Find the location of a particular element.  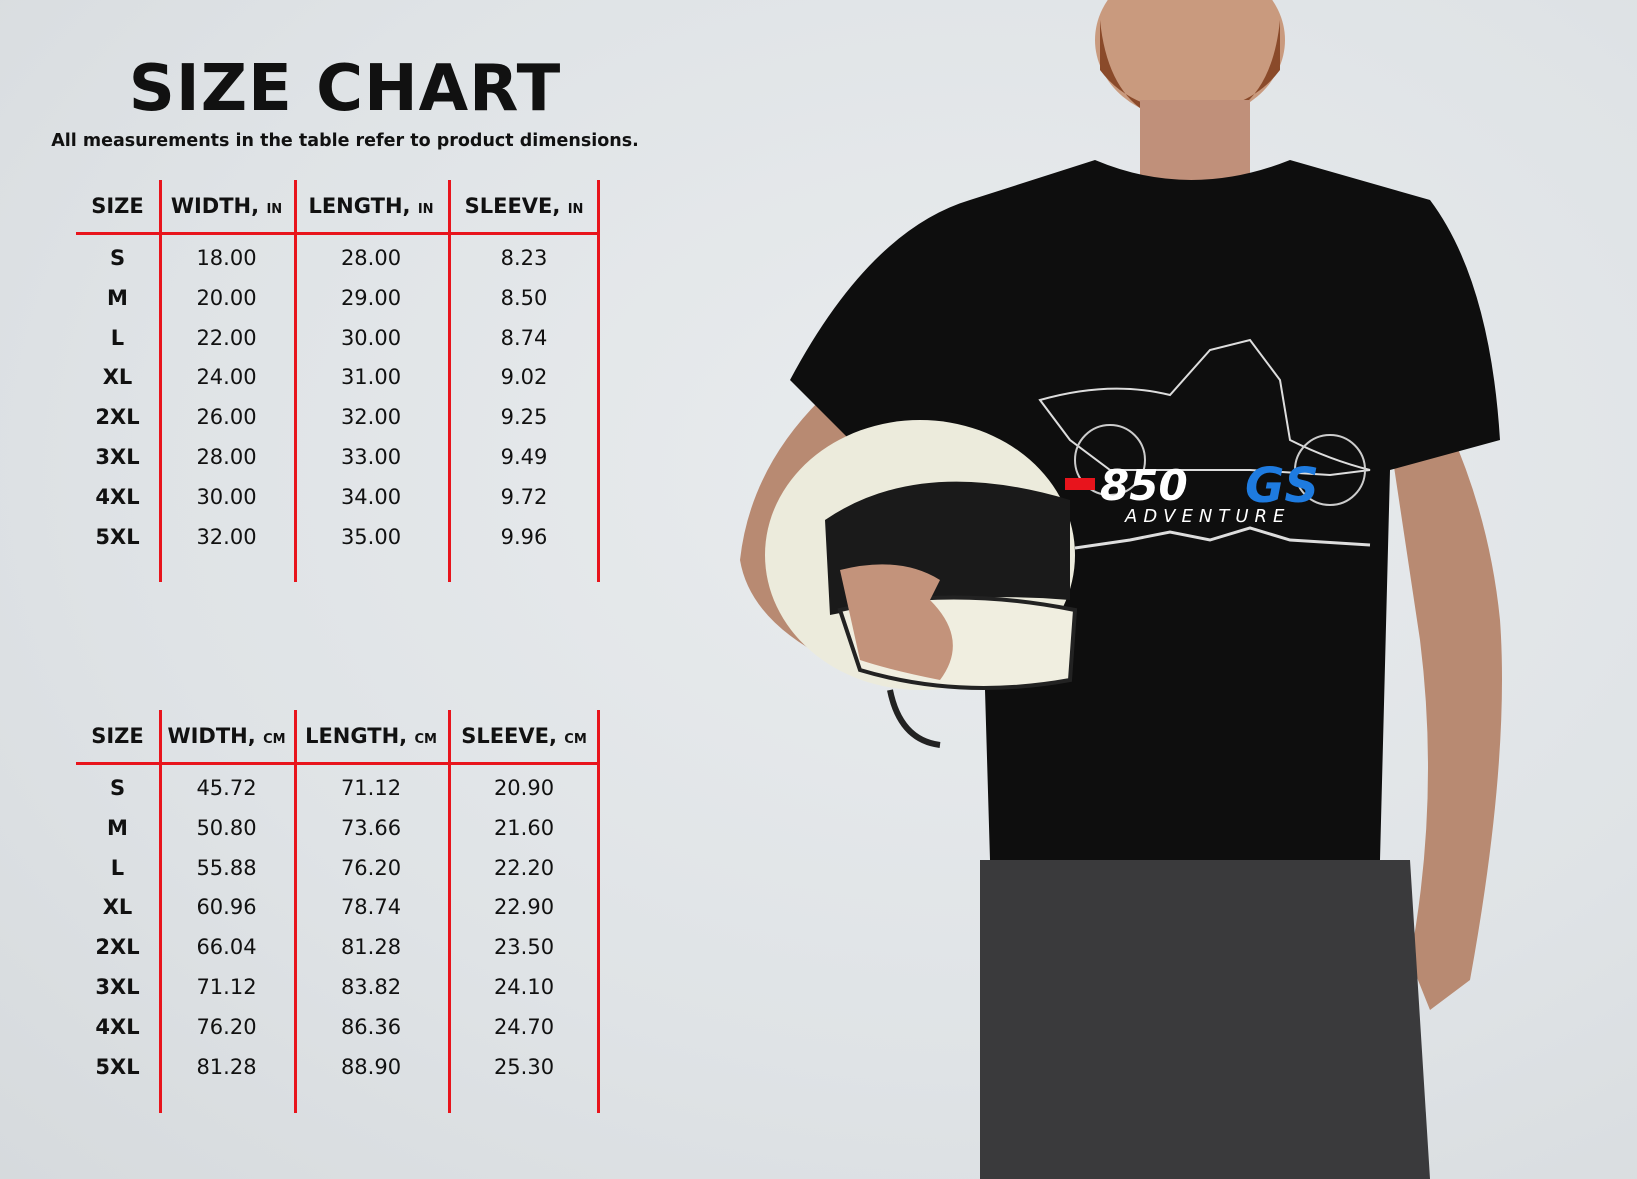

logo-tagline: ADVENTURE is located at coordinates (1207, 516).